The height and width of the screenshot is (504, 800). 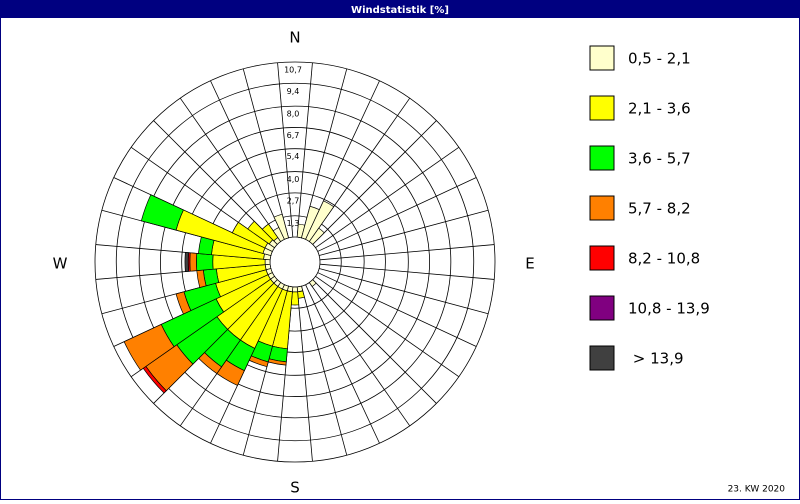 I want to click on chart-title: Windstatistik [%], so click(x=400, y=10).